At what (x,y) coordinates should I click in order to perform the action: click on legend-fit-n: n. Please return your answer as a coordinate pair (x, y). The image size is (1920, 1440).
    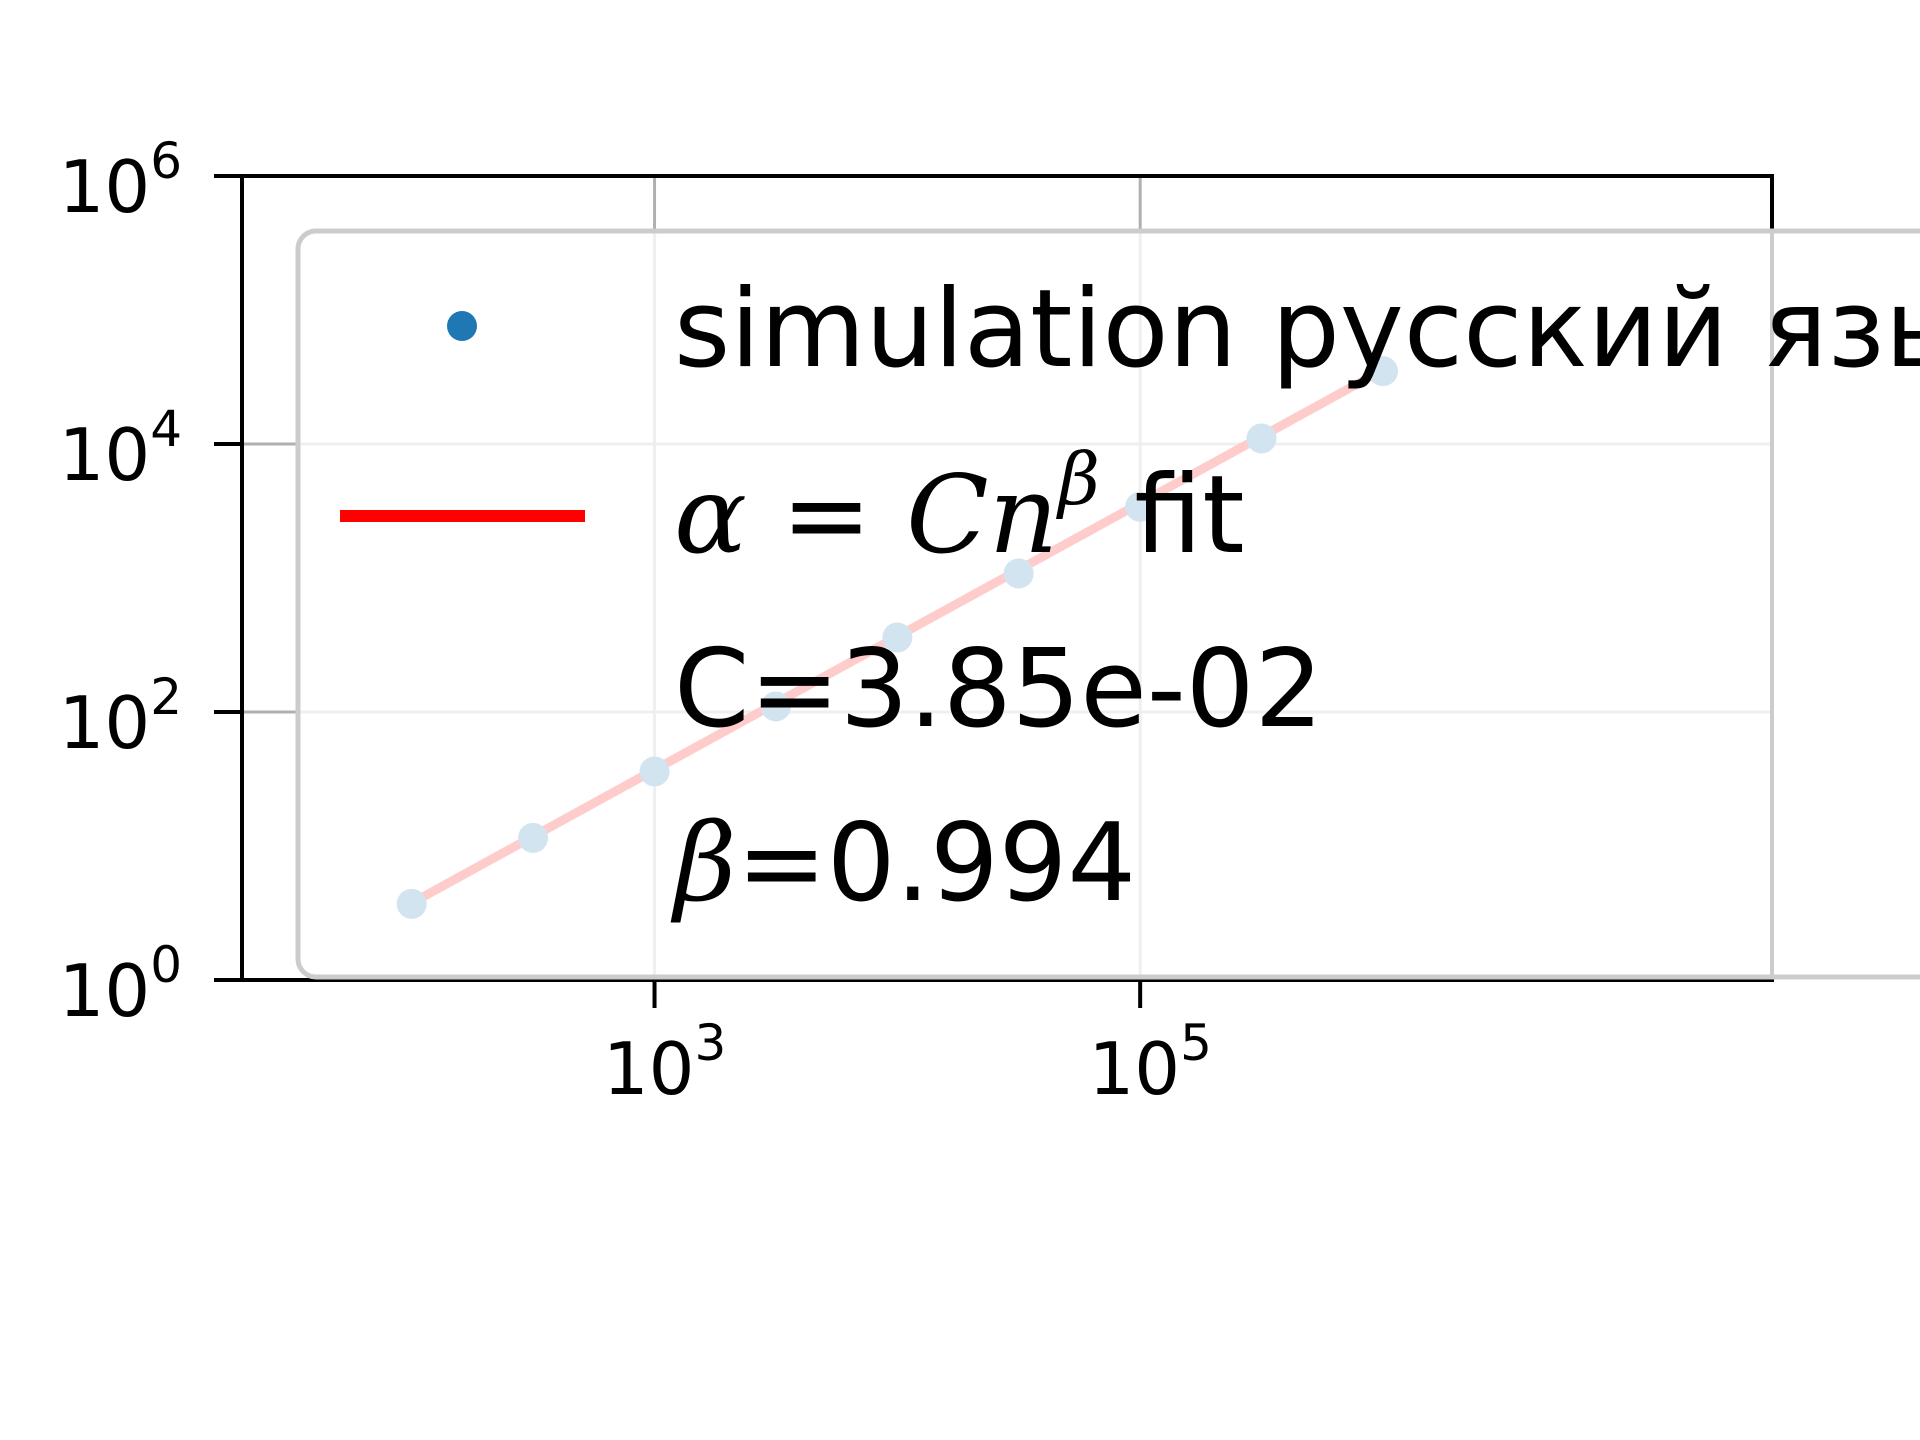
    Looking at the image, I should click on (1024, 515).